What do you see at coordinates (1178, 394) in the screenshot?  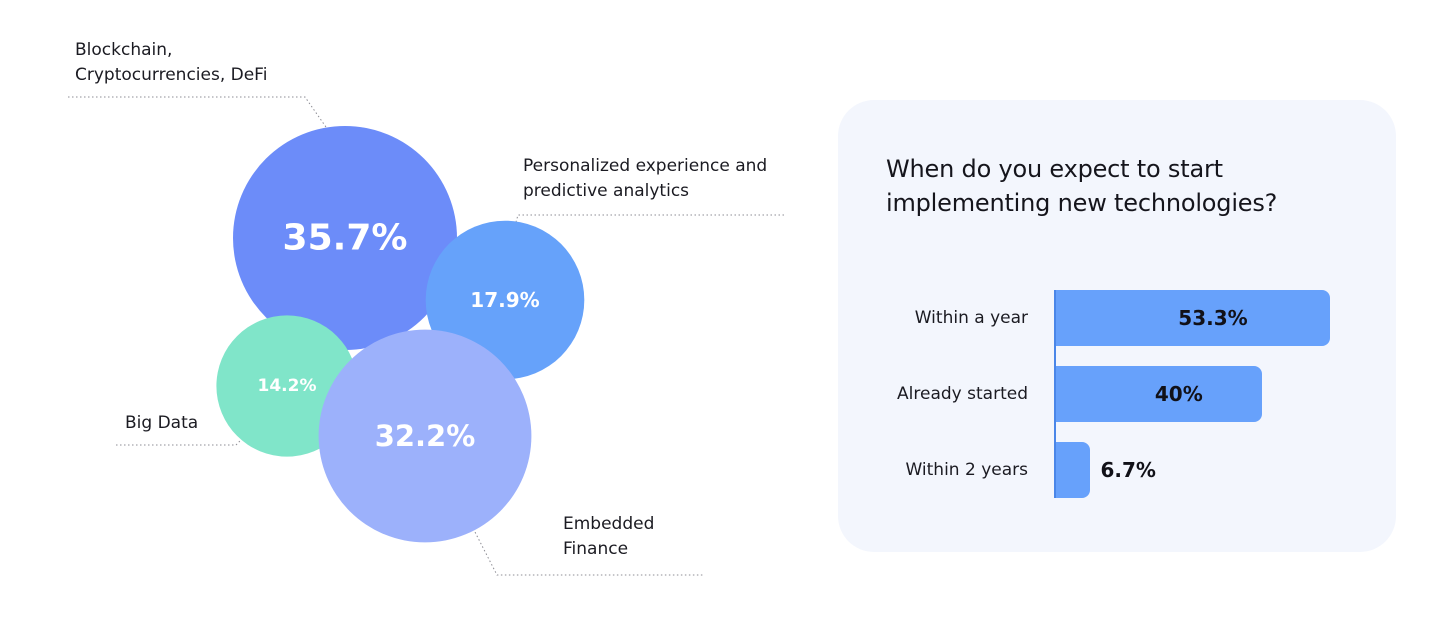 I see `bar-value-already-started: 40%` at bounding box center [1178, 394].